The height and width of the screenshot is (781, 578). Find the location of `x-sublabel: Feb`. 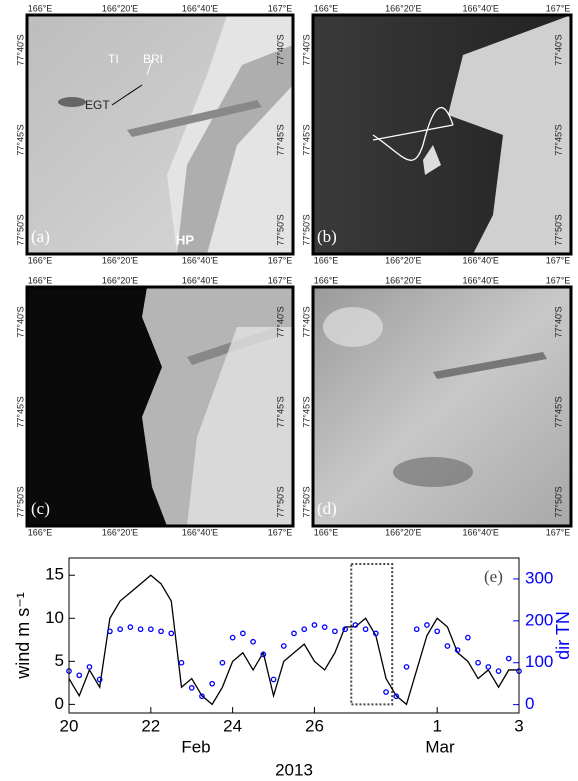

x-sublabel: Feb is located at coordinates (195, 746).